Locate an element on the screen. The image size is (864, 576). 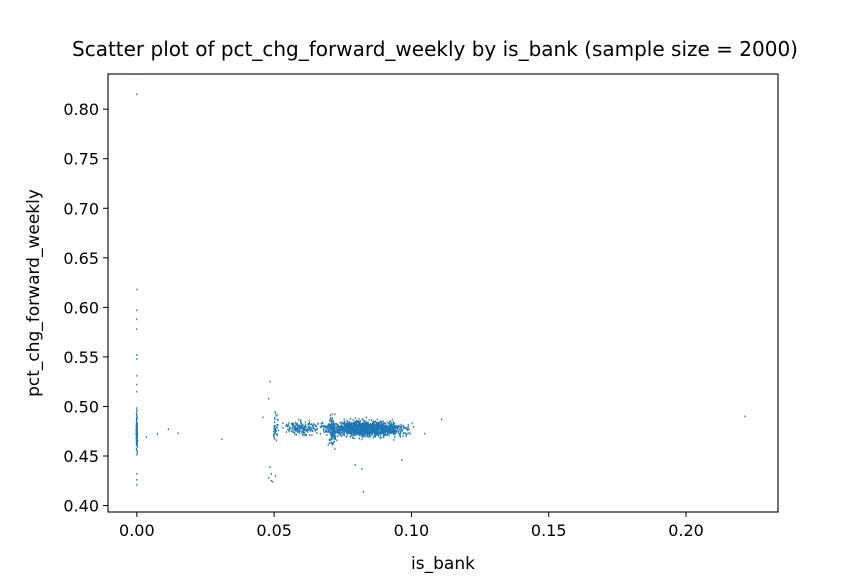
x-tick-label: 0.00 is located at coordinates (137, 530).